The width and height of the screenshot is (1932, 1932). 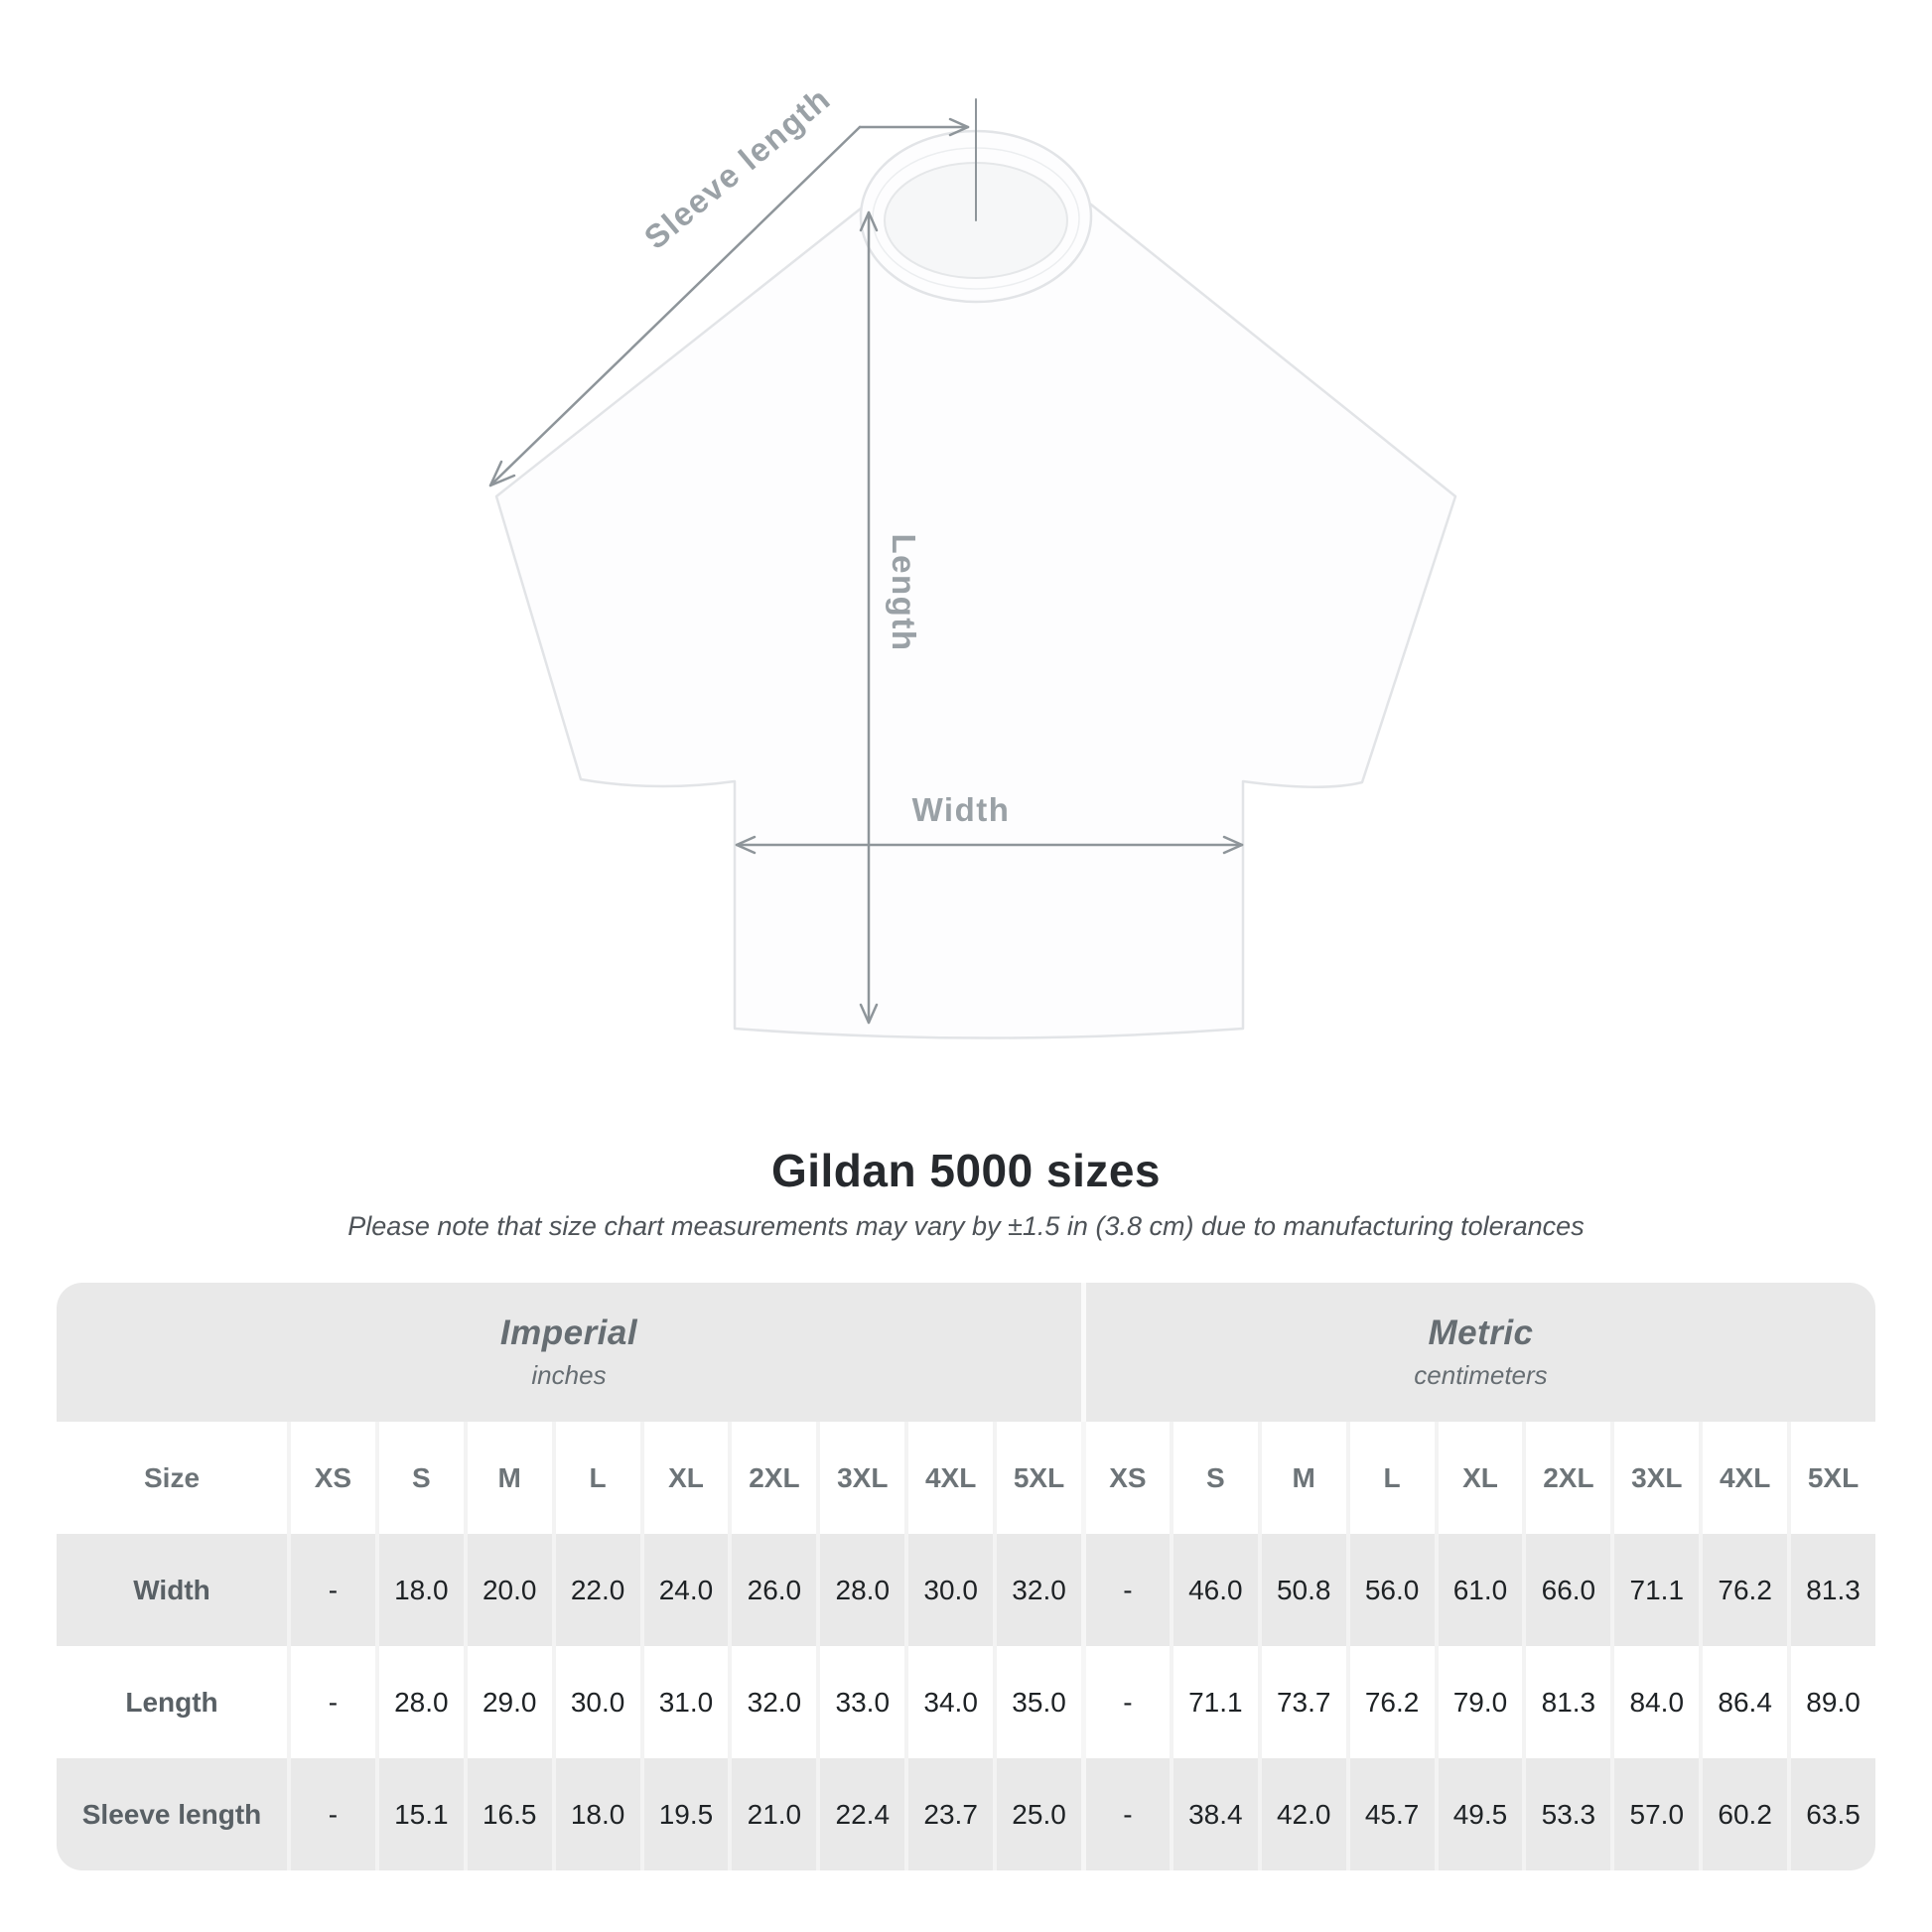 What do you see at coordinates (772, 1702) in the screenshot?
I see `cell-imperial-length-2xl: 32.0` at bounding box center [772, 1702].